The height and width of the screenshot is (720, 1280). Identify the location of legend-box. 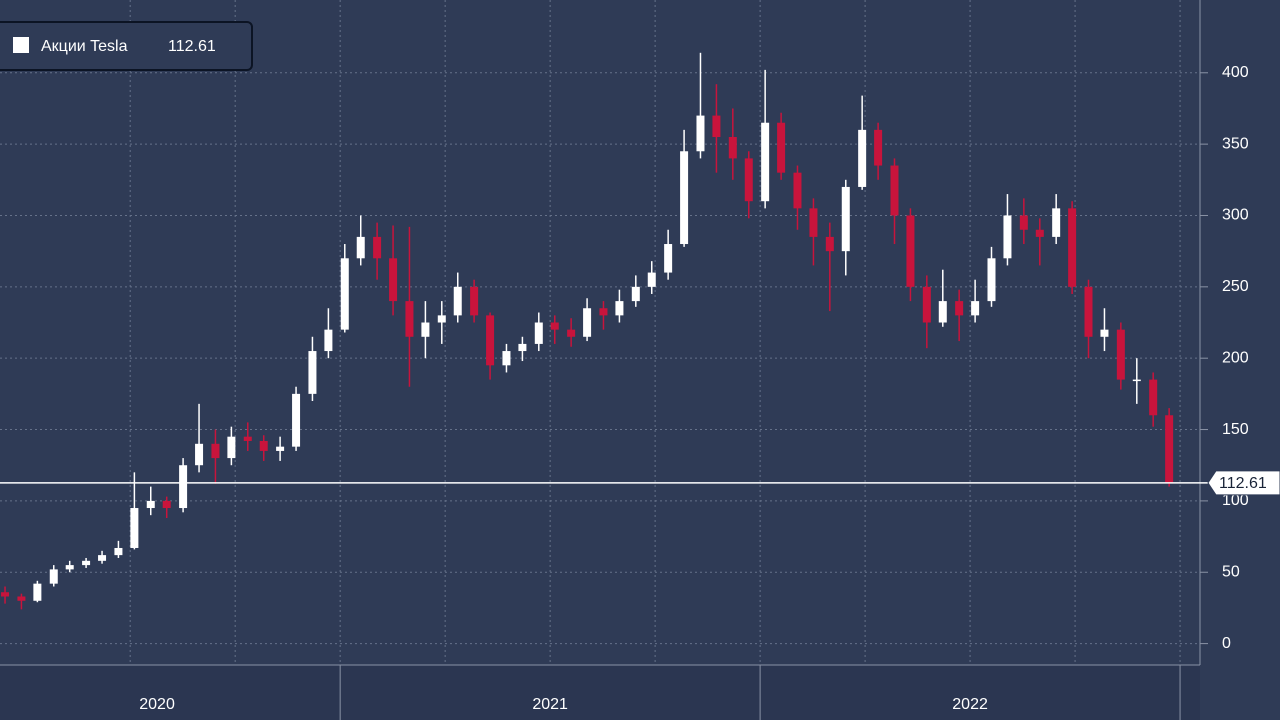
(126, 46).